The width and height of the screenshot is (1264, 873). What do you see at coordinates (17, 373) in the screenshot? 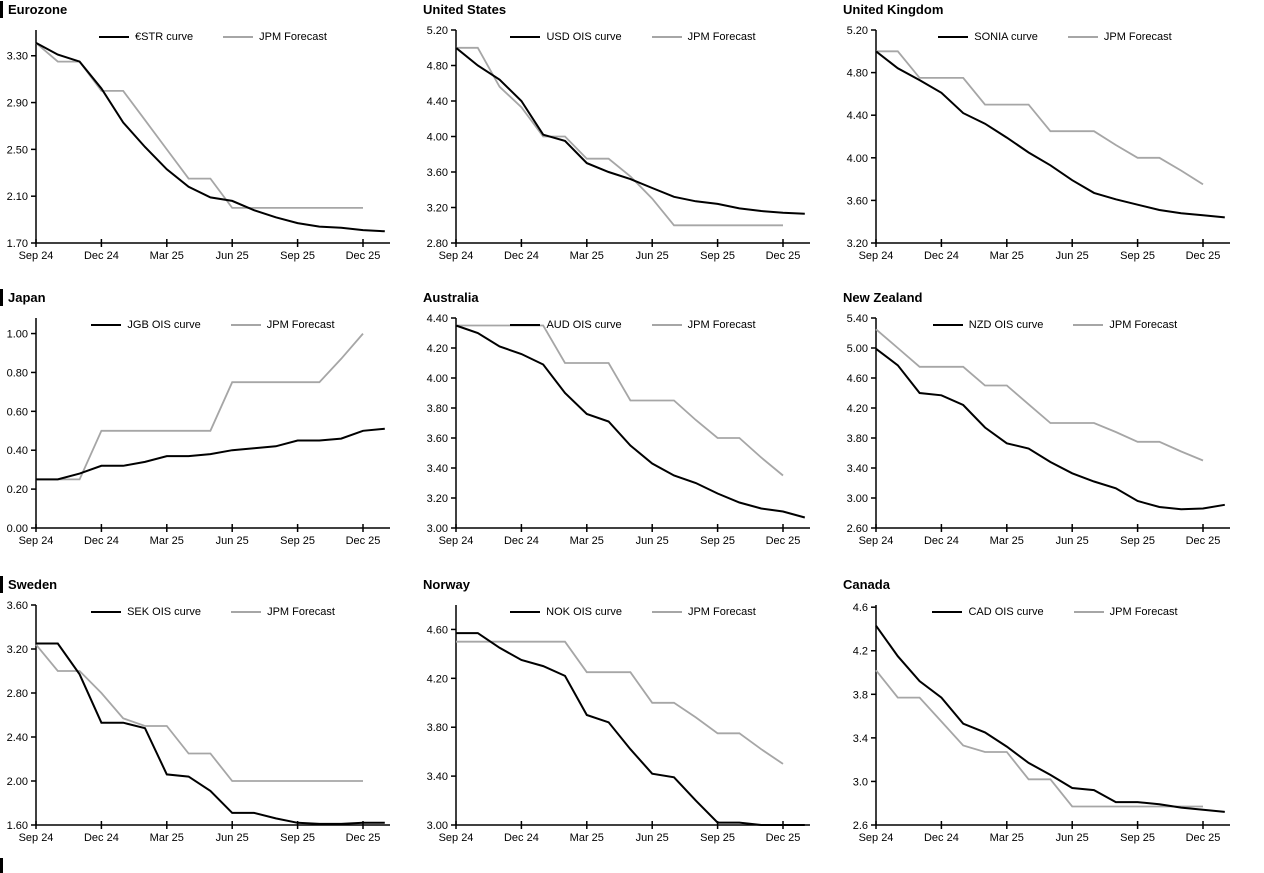
I see `y-tick-label: 0.80` at bounding box center [17, 373].